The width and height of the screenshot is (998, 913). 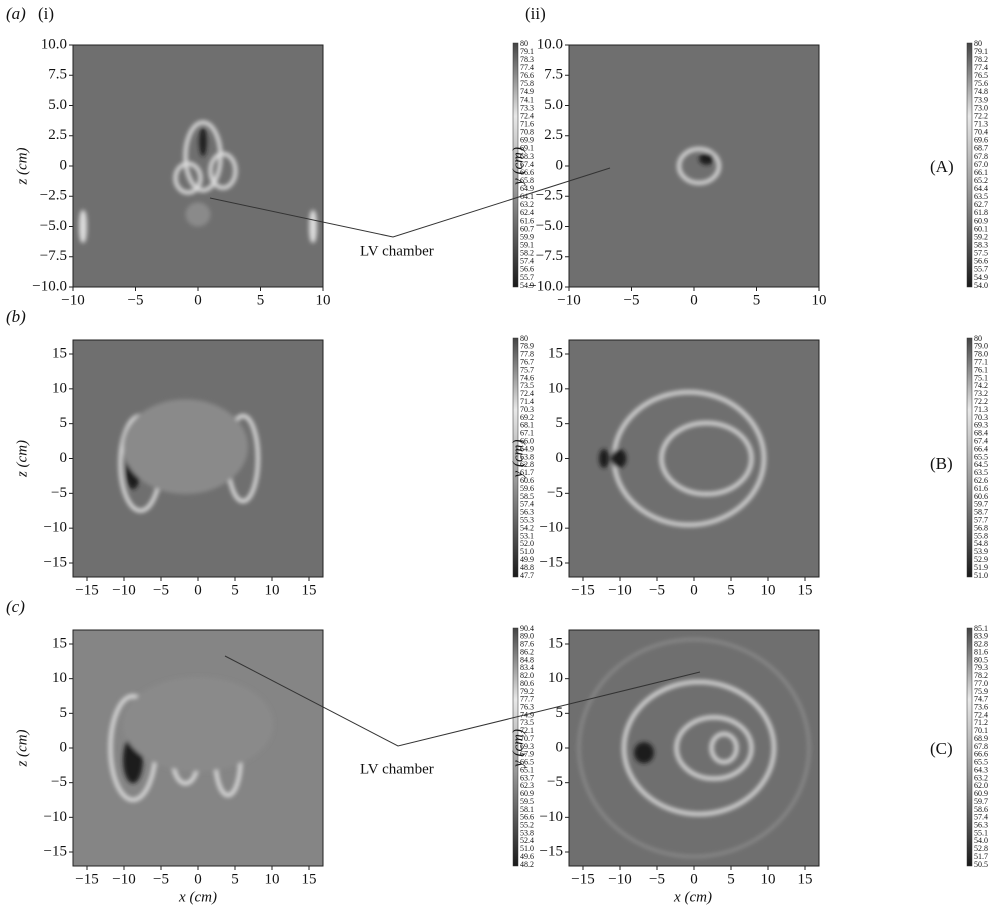 I want to click on colorbar-label: 75.7, so click(x=527, y=369).